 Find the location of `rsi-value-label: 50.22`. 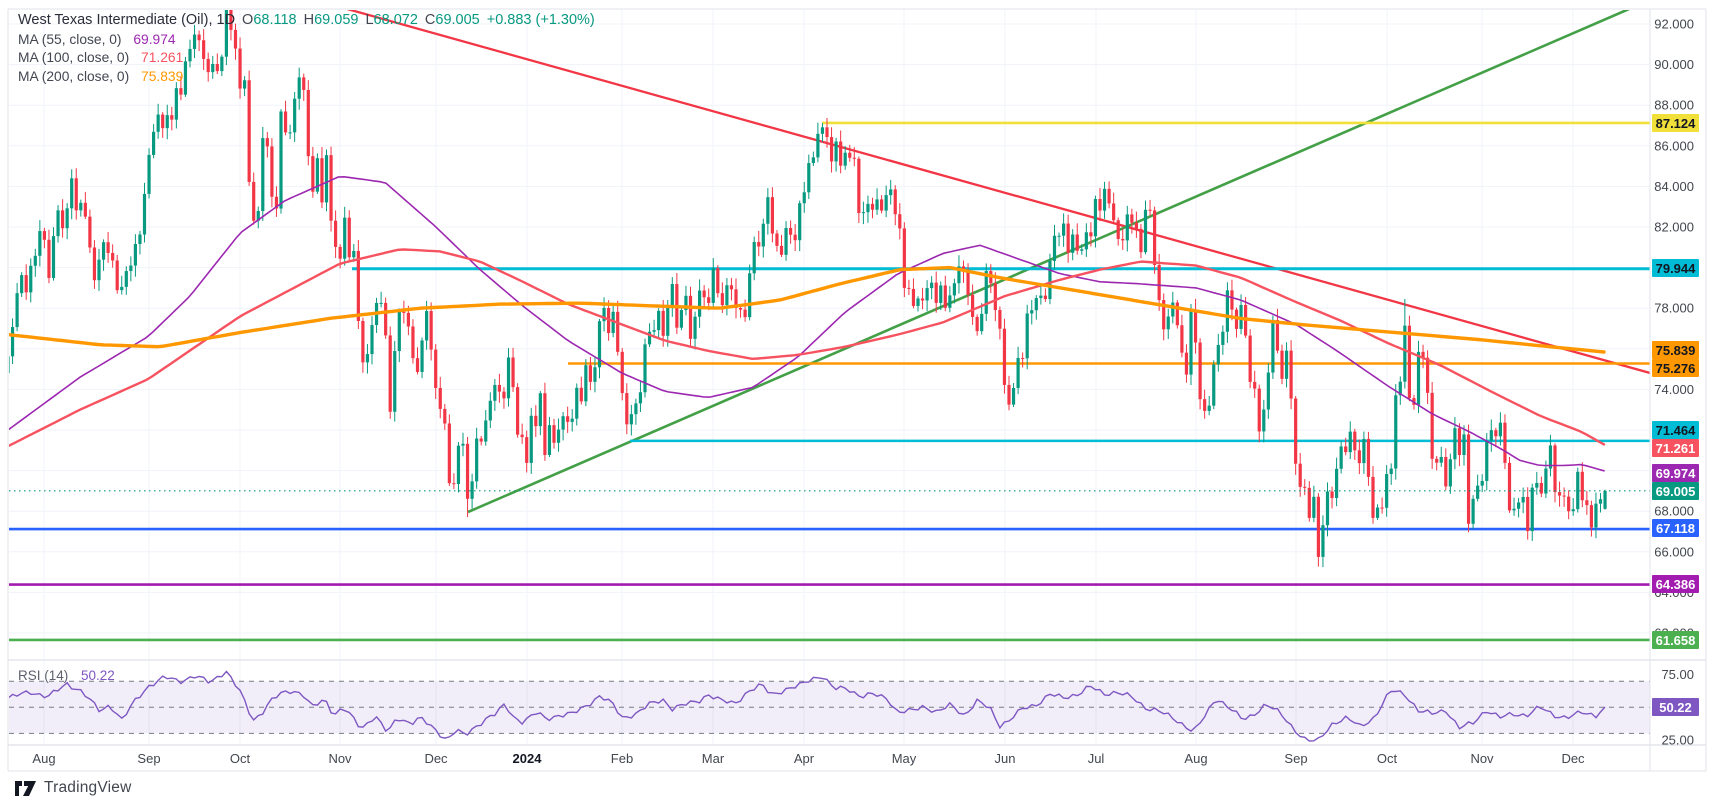

rsi-value-label: 50.22 is located at coordinates (1675, 707).